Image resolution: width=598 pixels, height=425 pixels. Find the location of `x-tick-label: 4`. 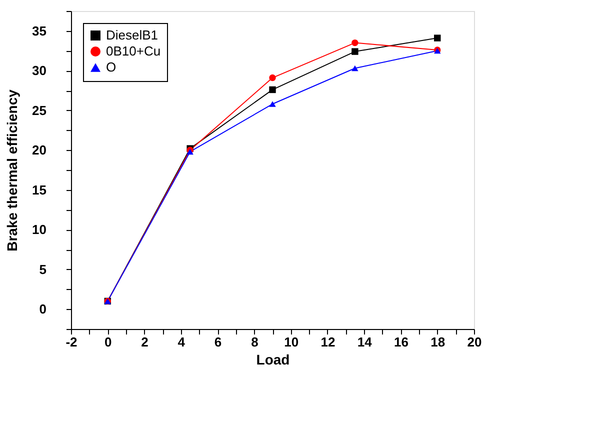

x-tick-label: 4 is located at coordinates (182, 342).